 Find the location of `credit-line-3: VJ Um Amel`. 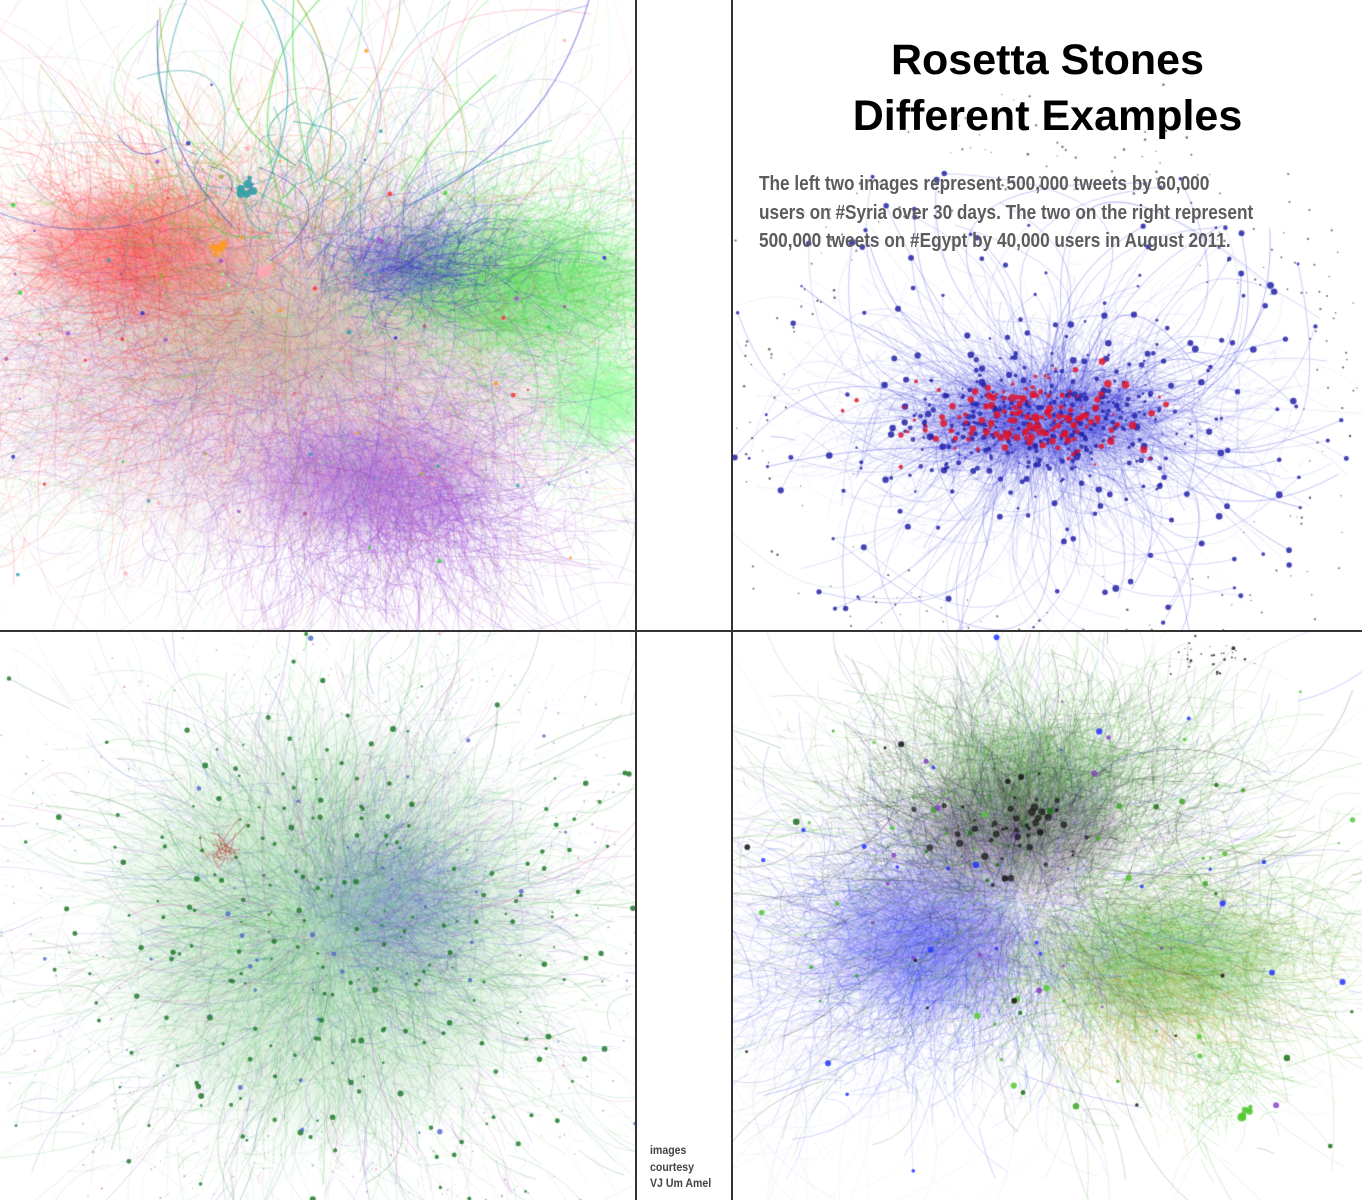

credit-line-3: VJ Um Amel is located at coordinates (681, 1183).